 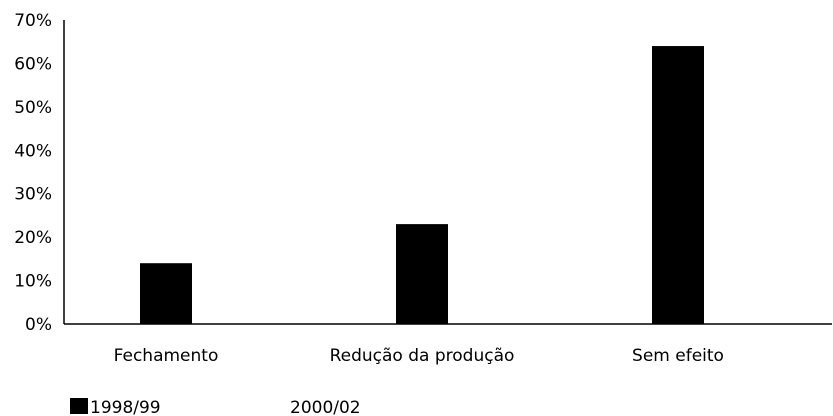 I want to click on y-tick-label: 50%, so click(x=33, y=108).